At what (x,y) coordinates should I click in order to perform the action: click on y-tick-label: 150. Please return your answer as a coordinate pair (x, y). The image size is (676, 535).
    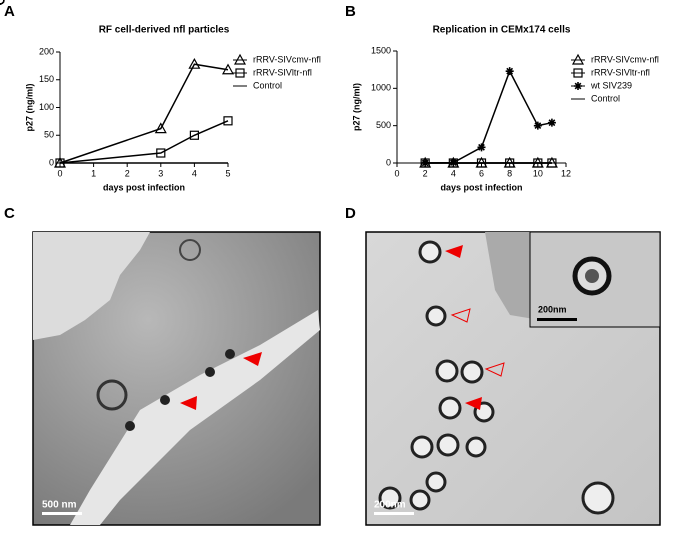
    Looking at the image, I should click on (46, 79).